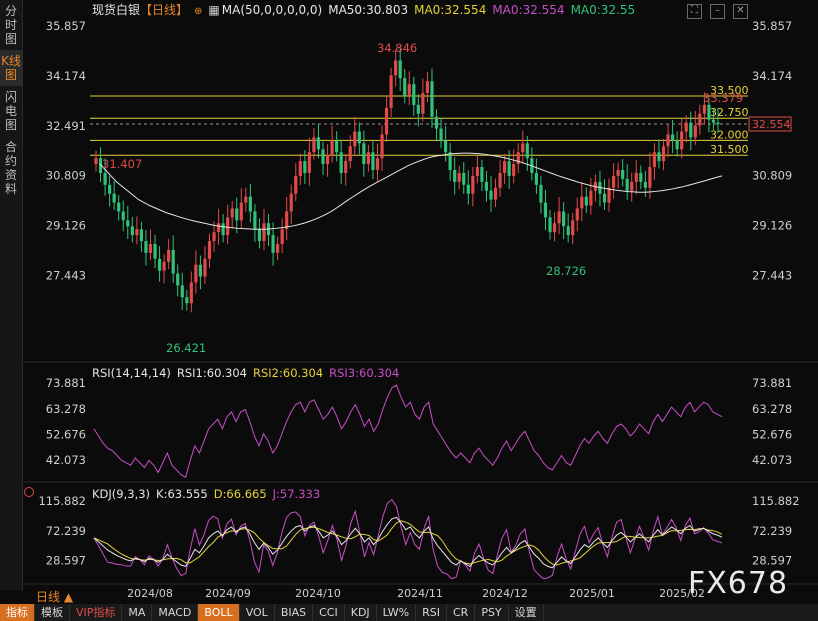 The width and height of the screenshot is (818, 621). I want to click on level-label-3: 31.500, so click(729, 149).